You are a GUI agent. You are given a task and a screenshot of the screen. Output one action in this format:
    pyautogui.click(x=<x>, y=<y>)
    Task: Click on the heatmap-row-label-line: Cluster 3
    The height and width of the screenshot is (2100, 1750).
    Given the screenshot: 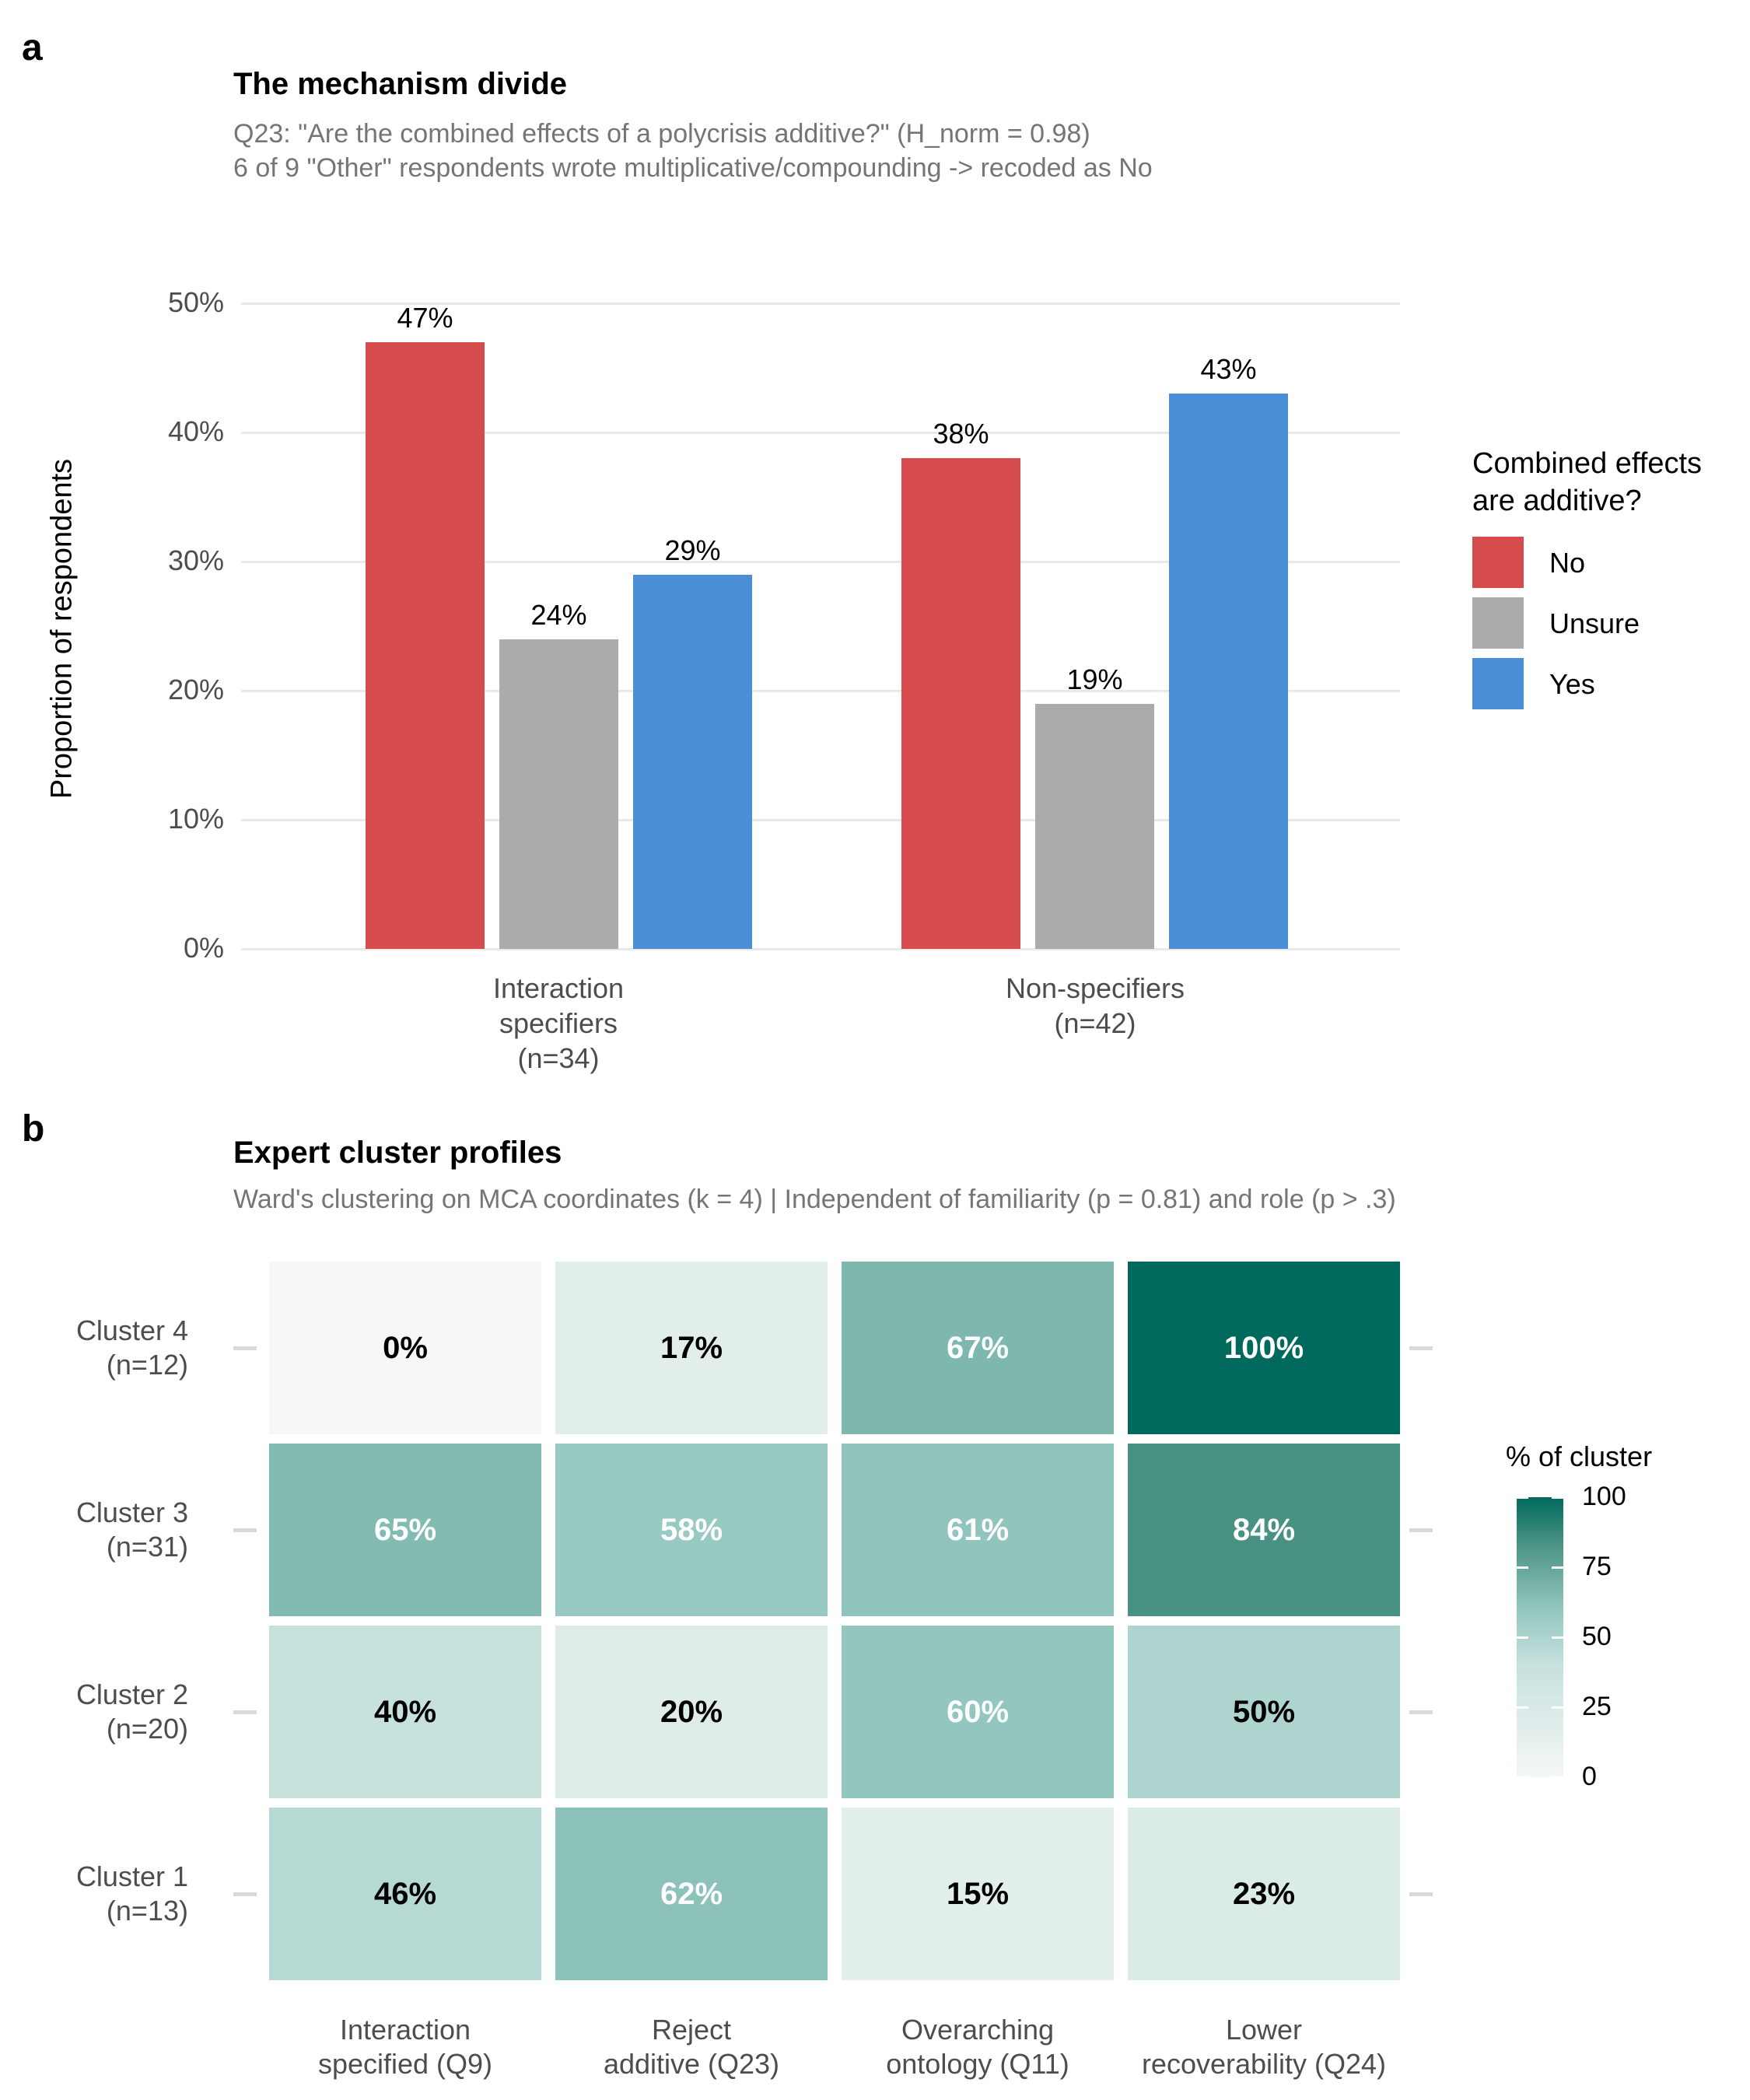 What is the action you would take?
    pyautogui.click(x=131, y=1512)
    